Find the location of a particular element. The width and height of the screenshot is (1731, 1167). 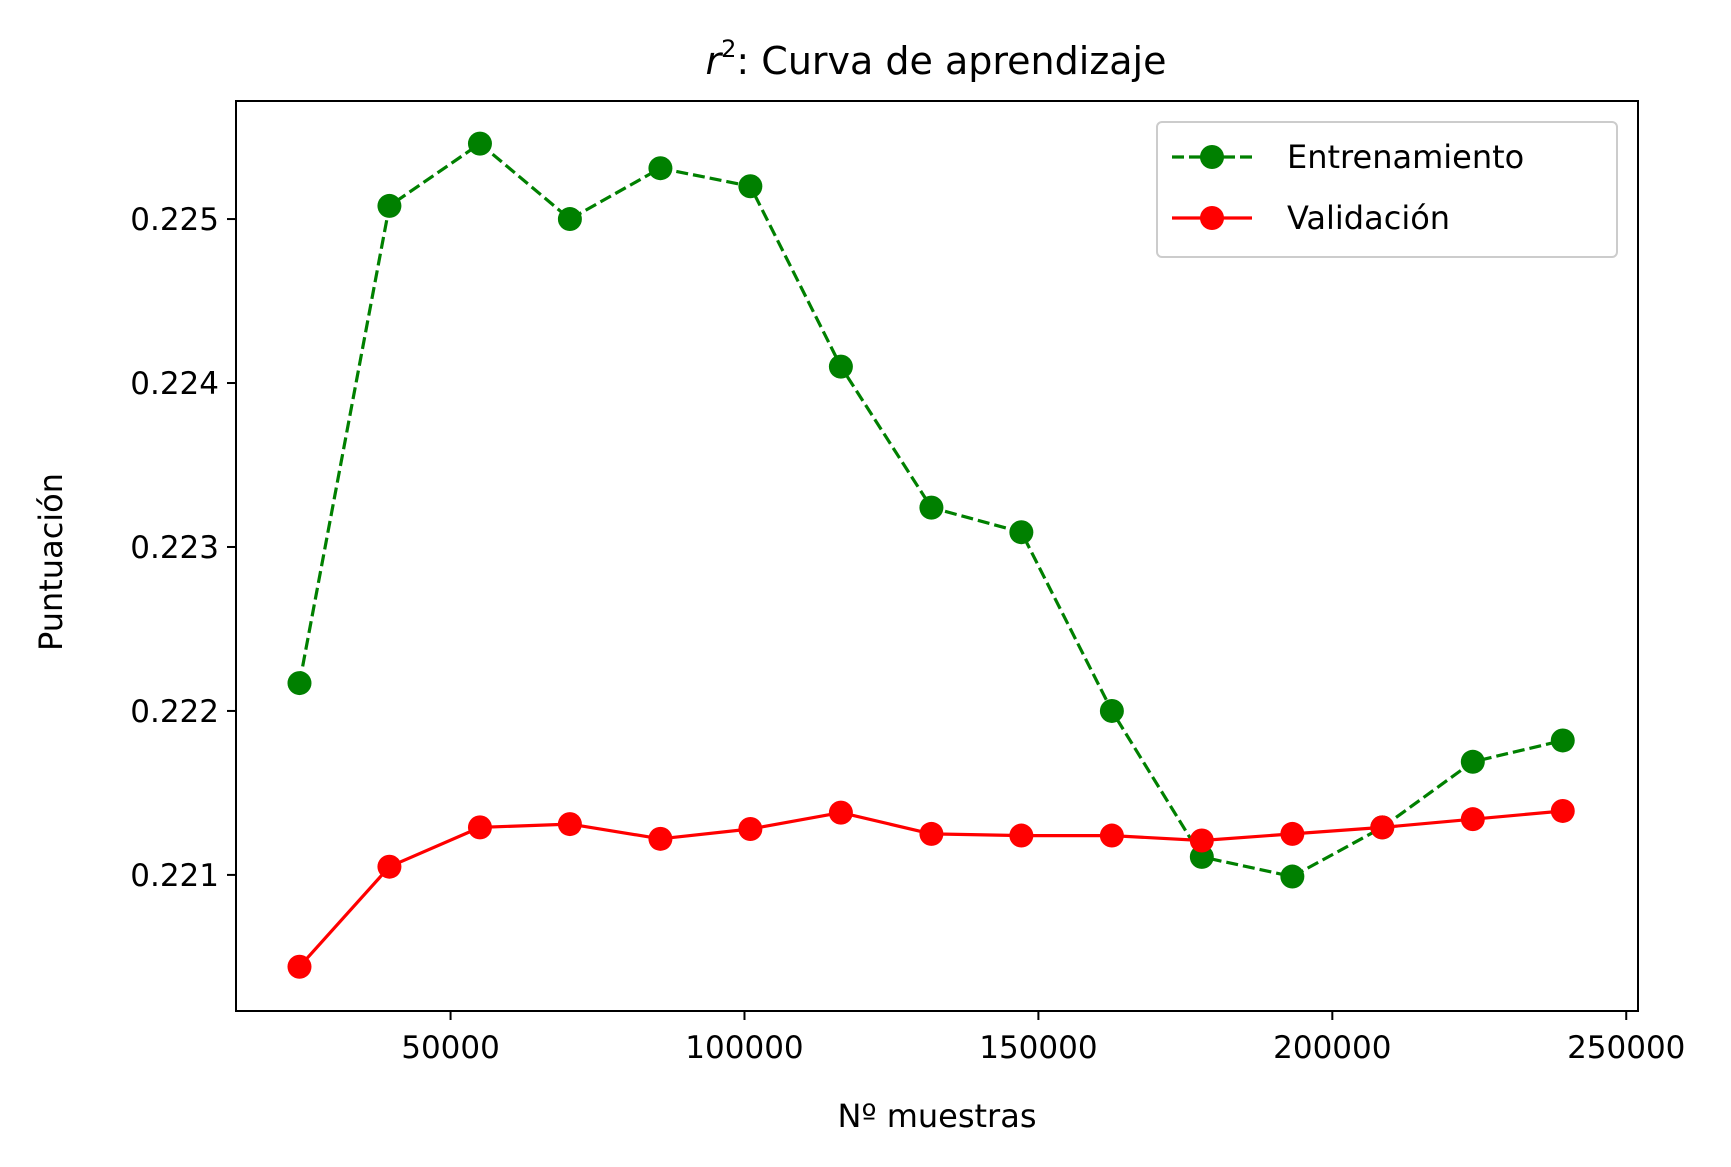

title-suffix: : Curva de aprendizaje is located at coordinates (951, 61).